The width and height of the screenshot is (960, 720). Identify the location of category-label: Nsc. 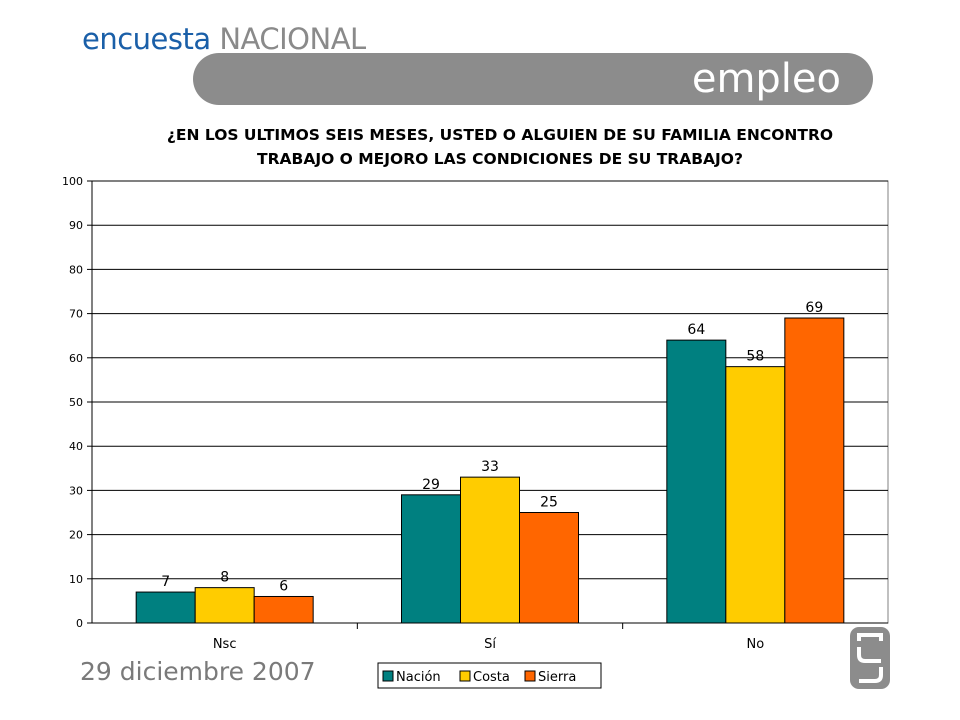
(225, 644).